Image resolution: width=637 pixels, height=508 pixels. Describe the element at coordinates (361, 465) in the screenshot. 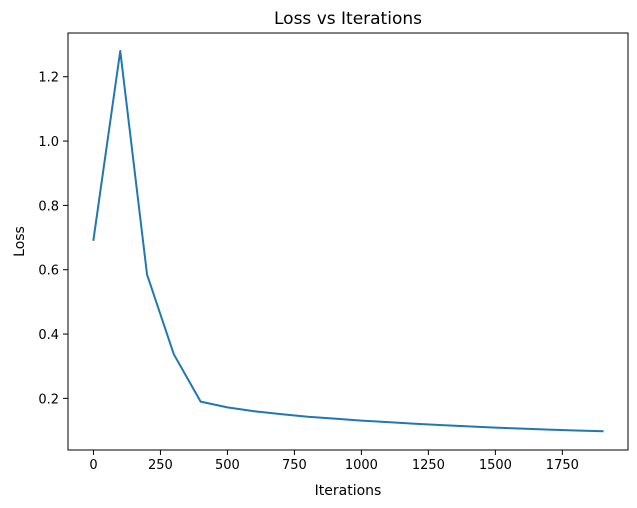

I see `x-tick-label: 1000` at that location.